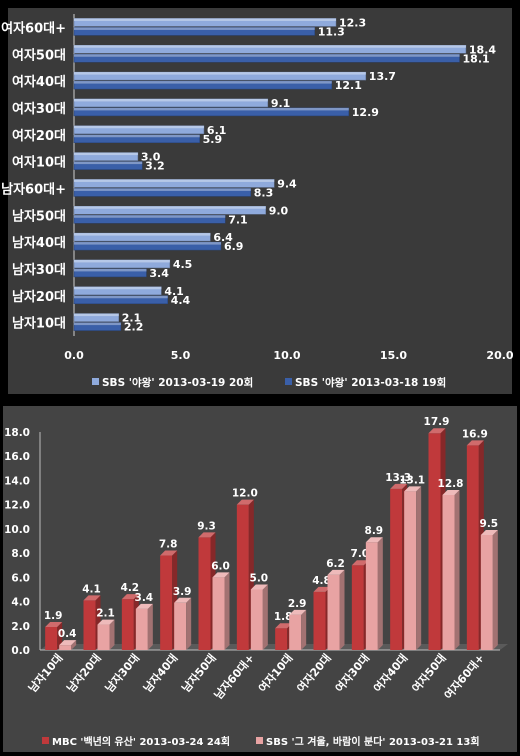 The height and width of the screenshot is (756, 520). I want to click on c1-category-label: 여자60대+, so click(33, 28).